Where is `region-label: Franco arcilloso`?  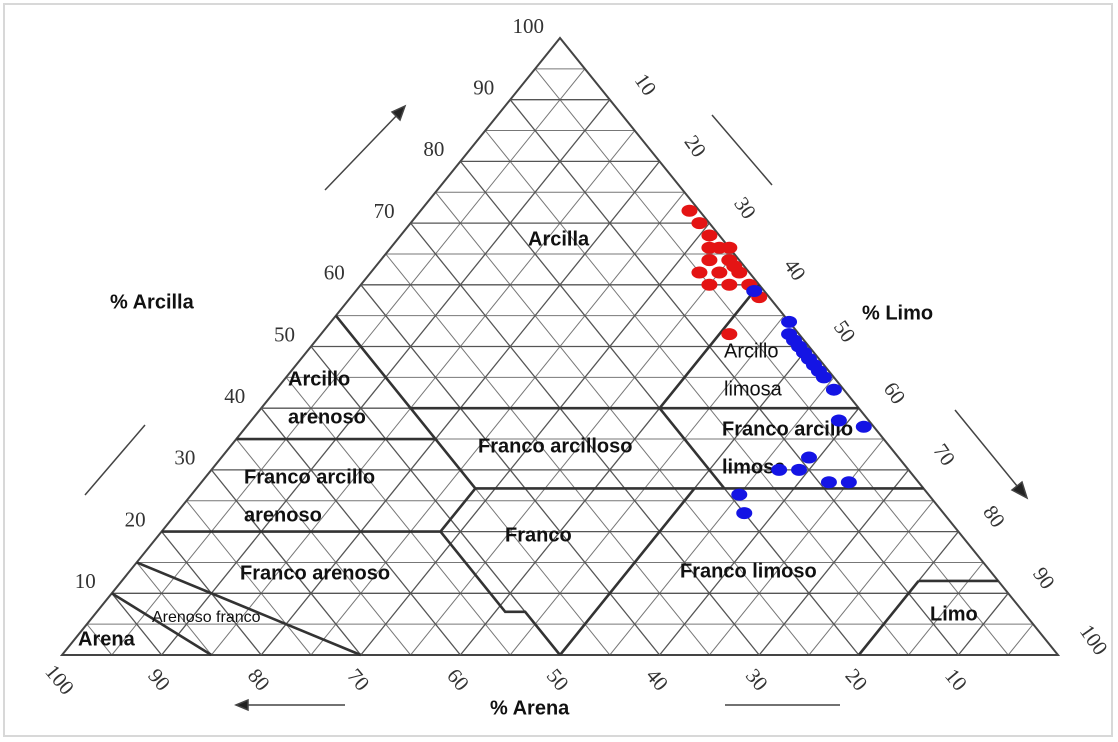
region-label: Franco arcilloso is located at coordinates (555, 446).